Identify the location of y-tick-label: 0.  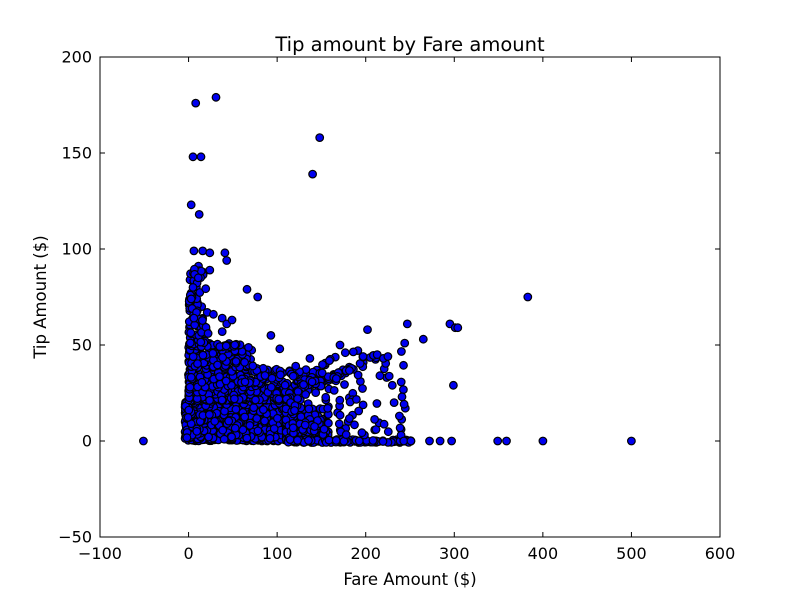
(87, 441).